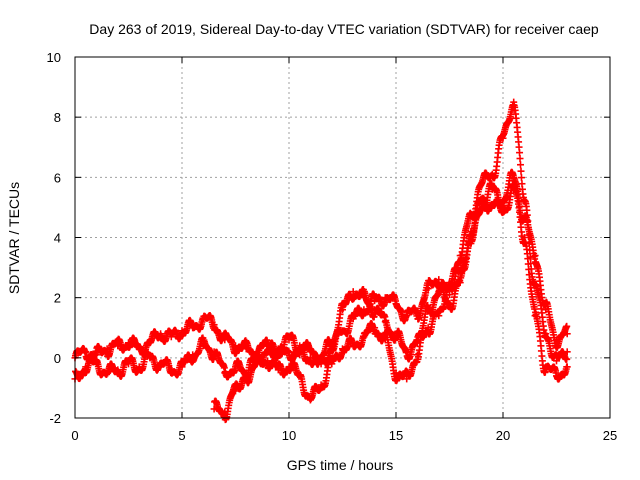 The image size is (640, 480). I want to click on y-tick-label: 2, so click(57, 298).